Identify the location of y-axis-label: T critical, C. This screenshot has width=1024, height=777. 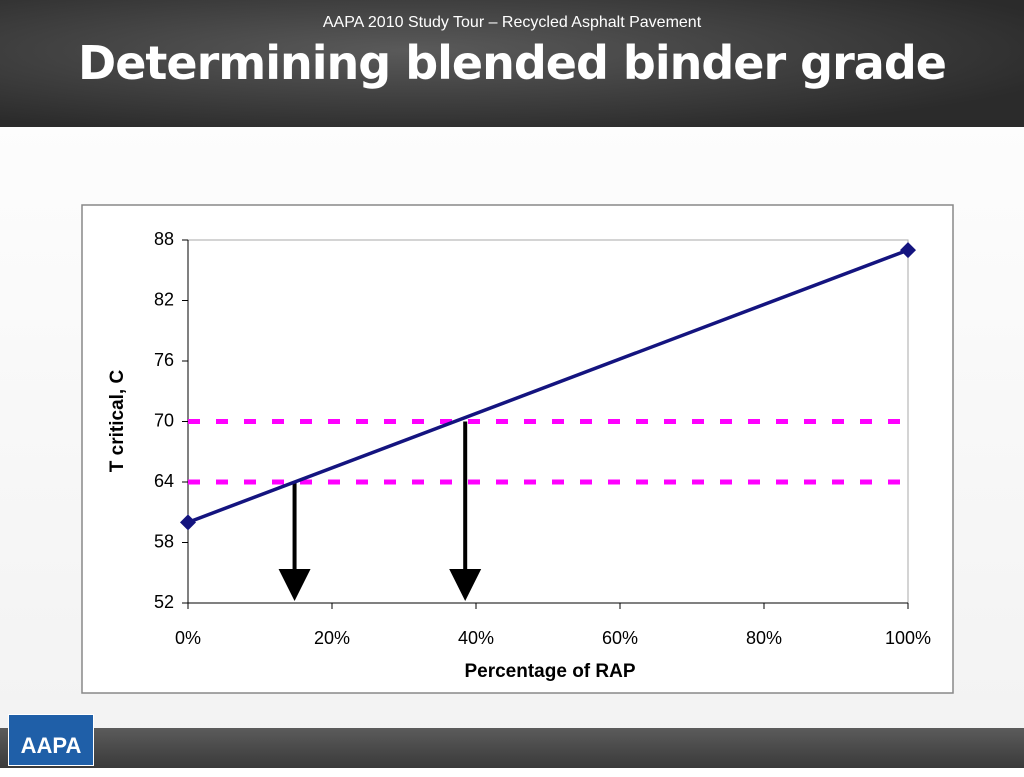
(117, 421).